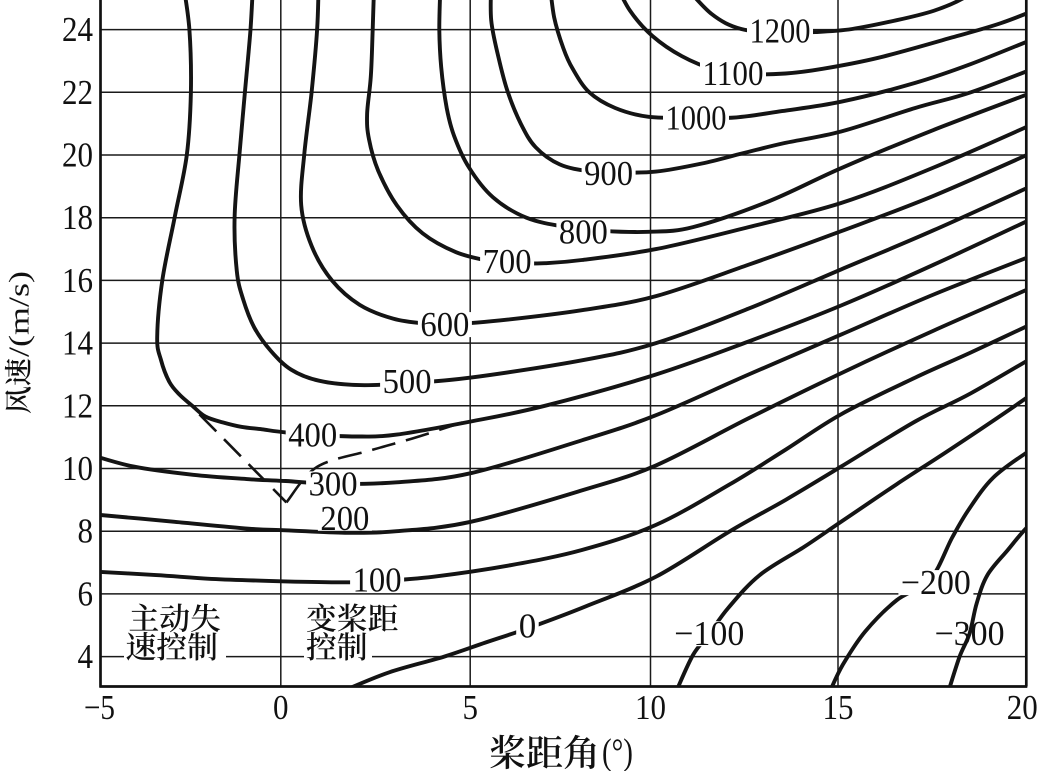 The height and width of the screenshot is (771, 1038). What do you see at coordinates (709, 633) in the screenshot?
I see `svg-text: −100` at bounding box center [709, 633].